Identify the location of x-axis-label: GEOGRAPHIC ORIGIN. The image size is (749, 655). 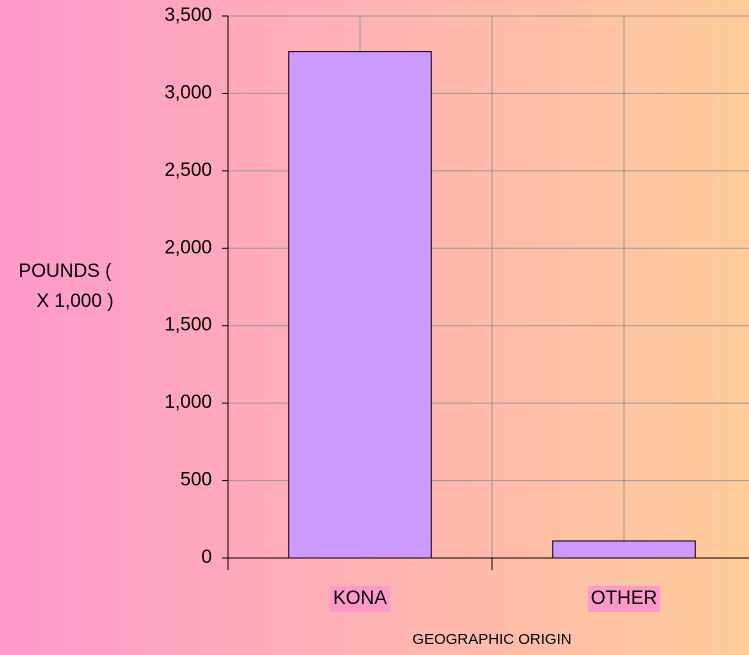
(491, 639).